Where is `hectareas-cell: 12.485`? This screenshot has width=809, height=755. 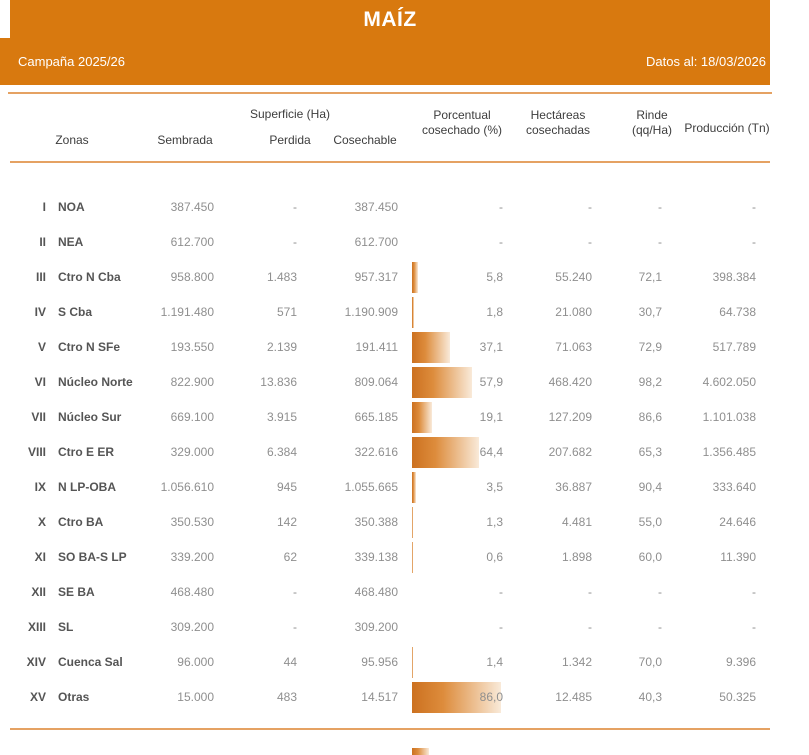
hectareas-cell: 12.485 is located at coordinates (573, 697).